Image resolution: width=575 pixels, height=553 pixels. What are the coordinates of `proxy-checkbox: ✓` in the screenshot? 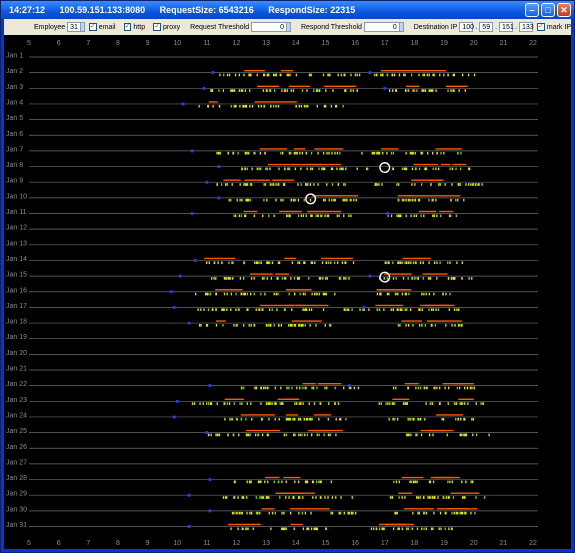 It's located at (157, 27).